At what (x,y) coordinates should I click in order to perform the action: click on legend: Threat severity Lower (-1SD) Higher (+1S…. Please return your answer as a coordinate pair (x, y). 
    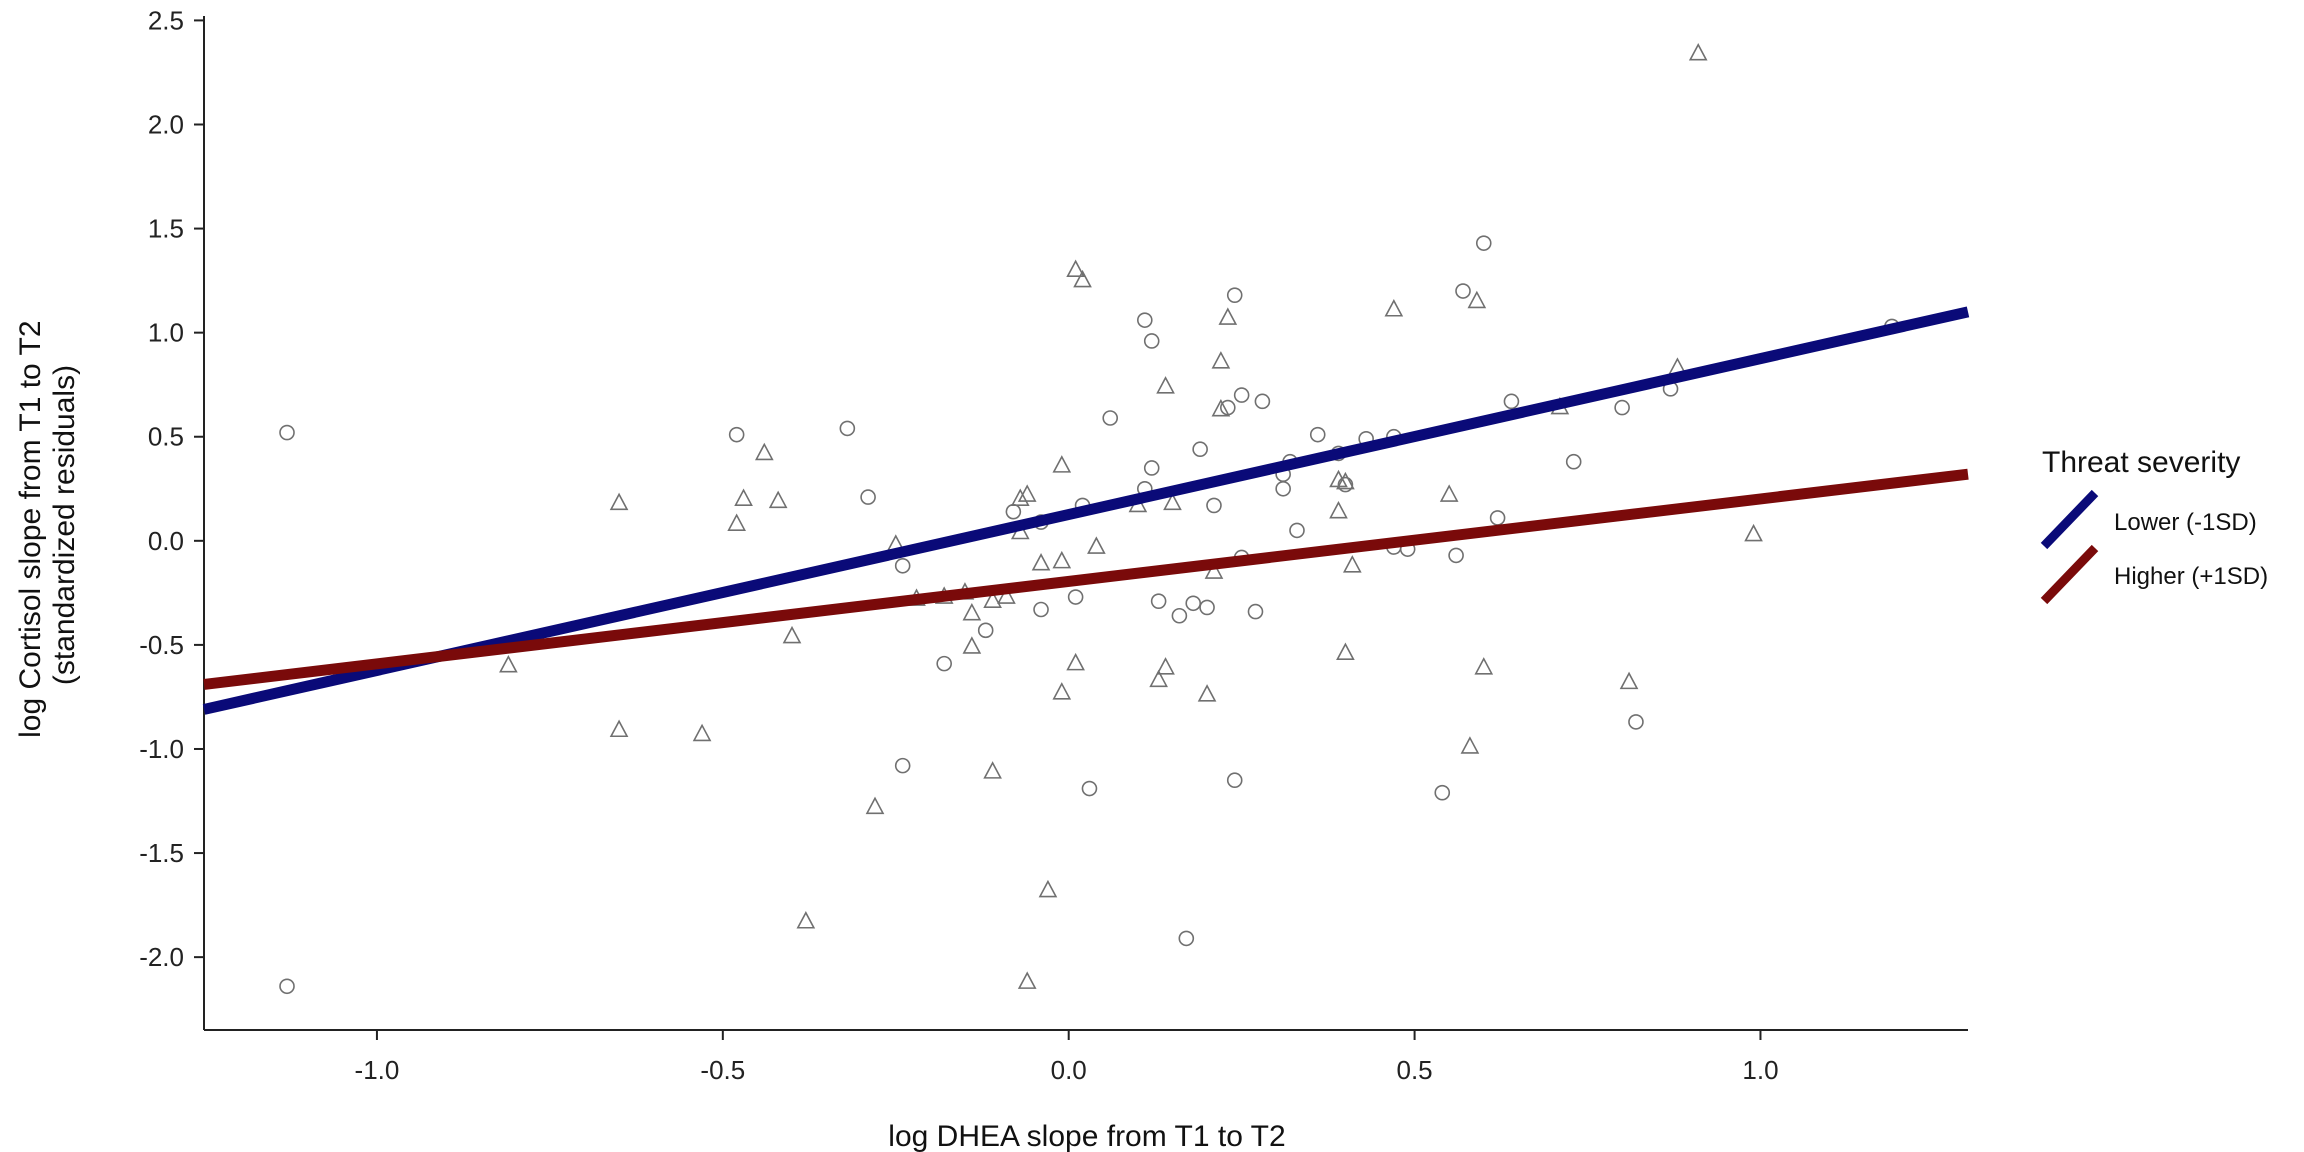
    Looking at the image, I should click on (2154, 525).